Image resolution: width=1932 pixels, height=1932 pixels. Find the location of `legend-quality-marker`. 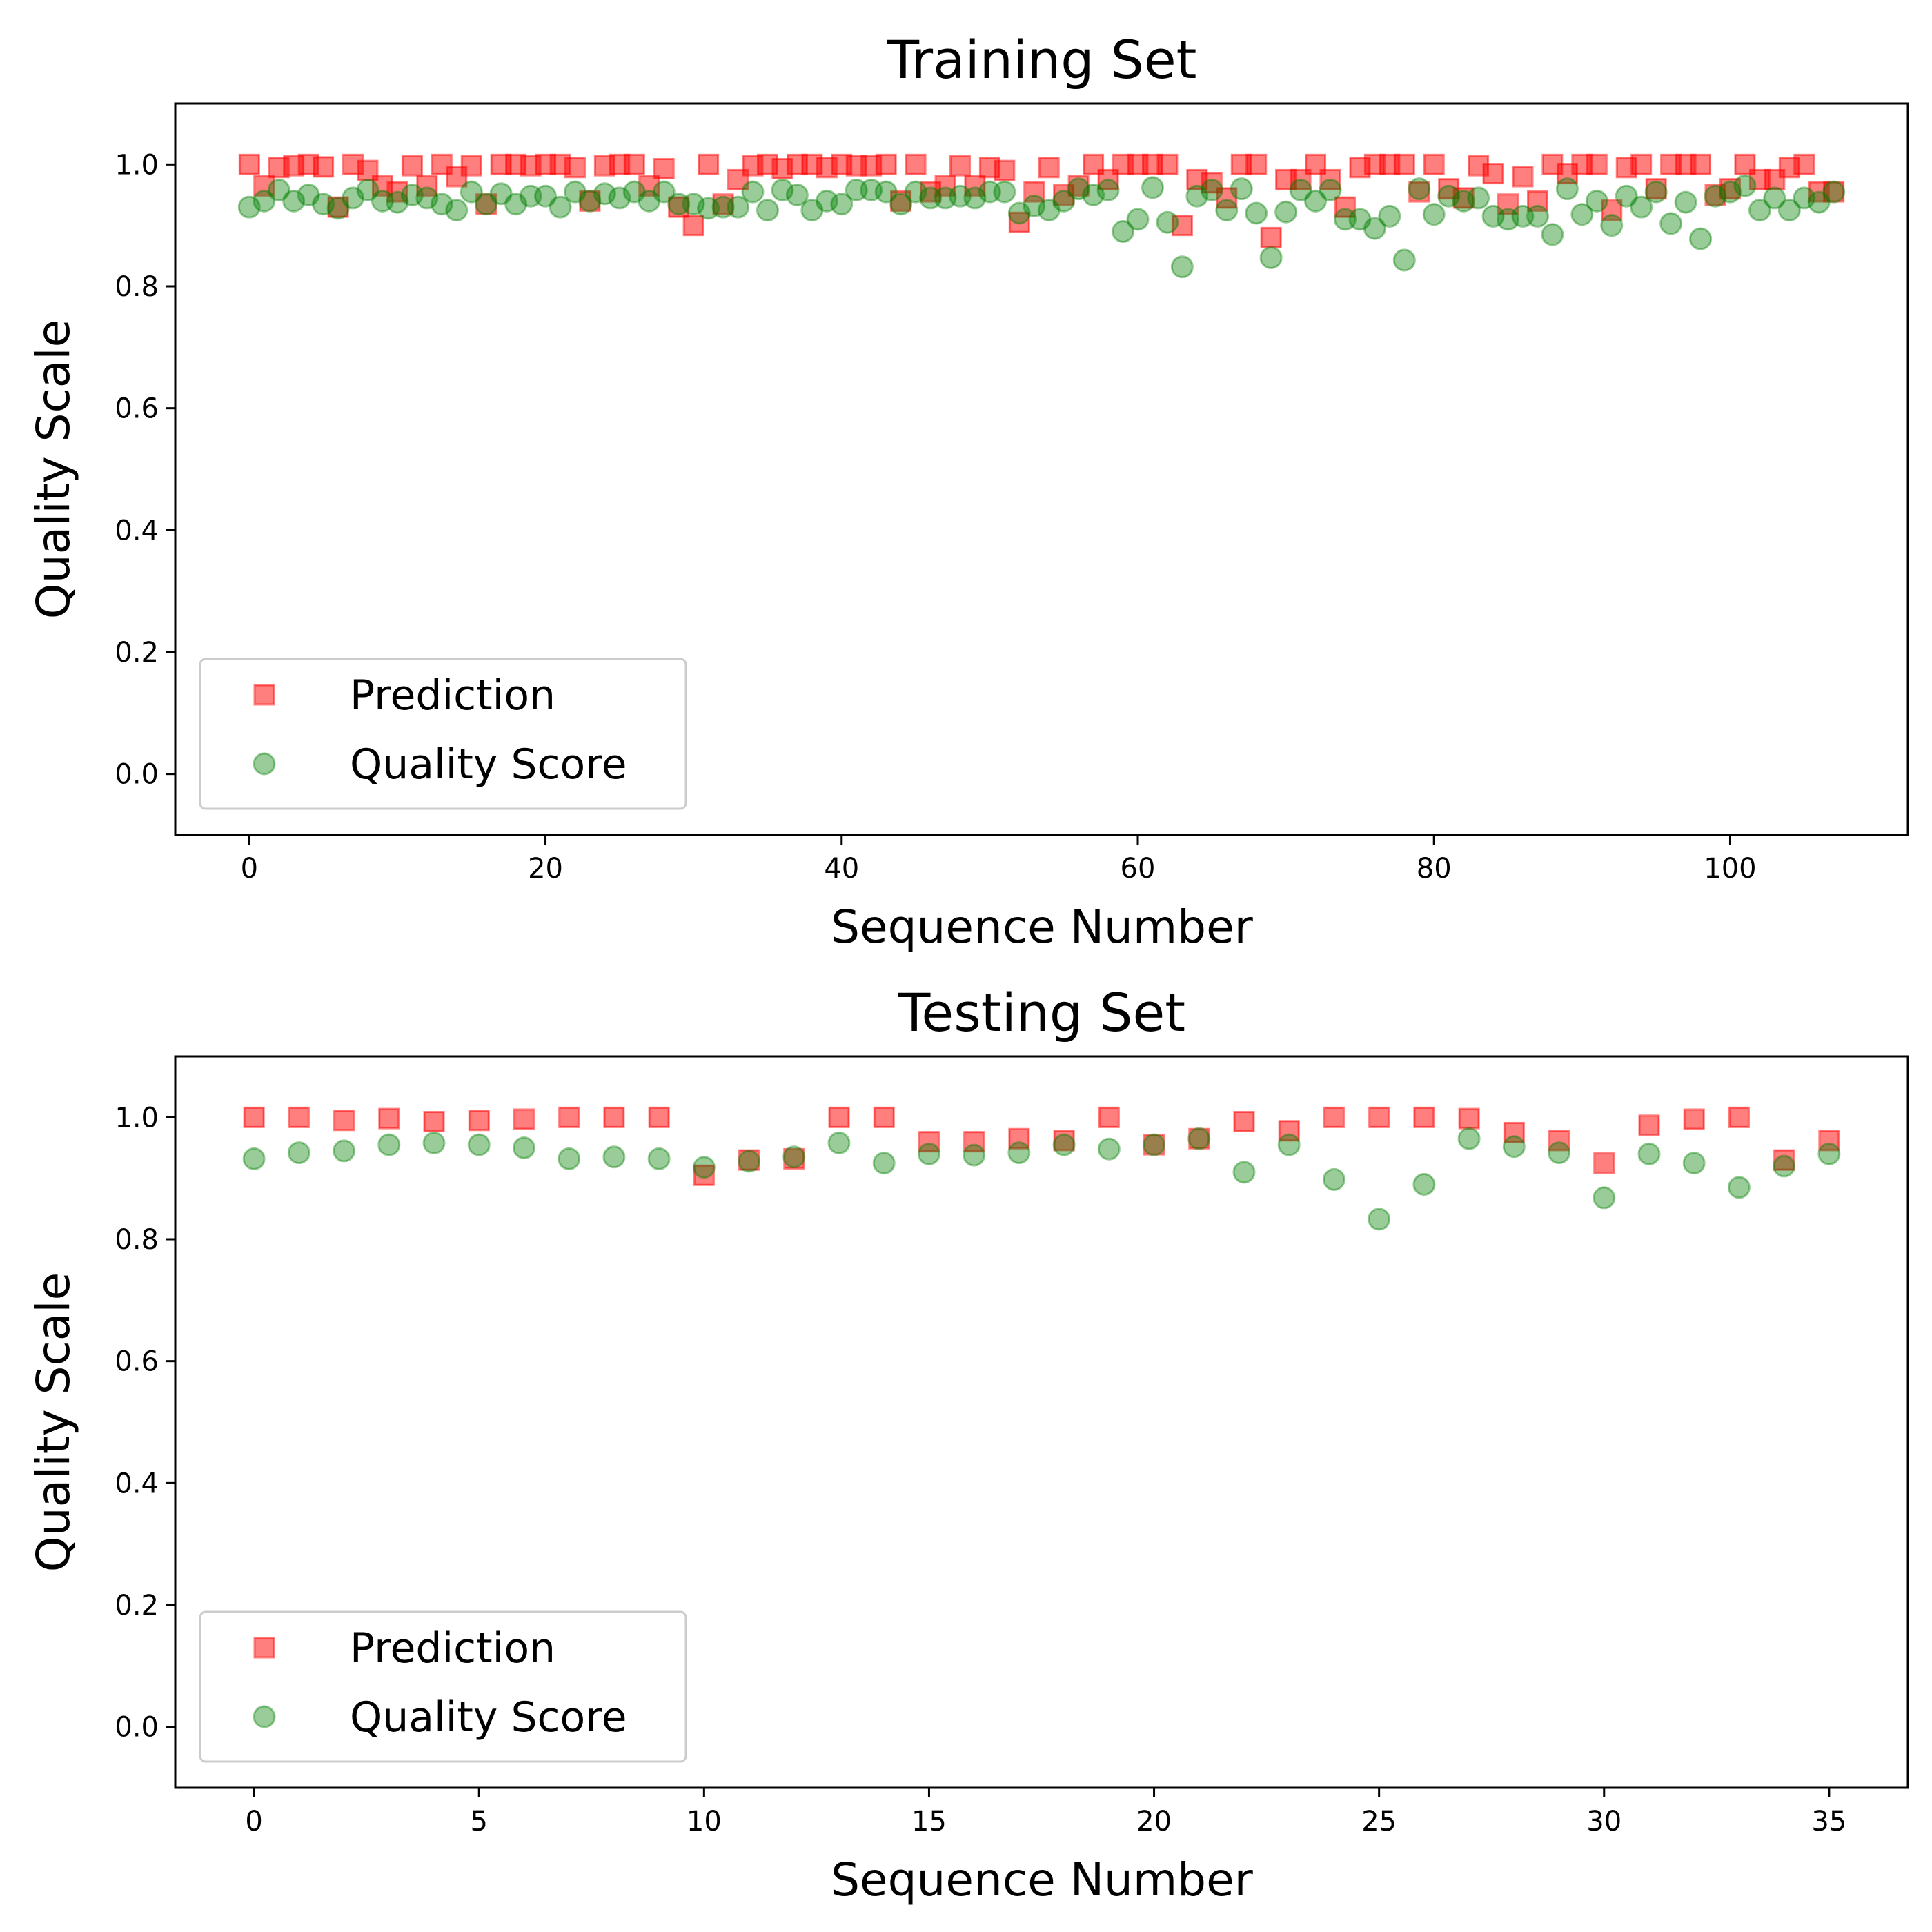

legend-quality-marker is located at coordinates (264, 1716).